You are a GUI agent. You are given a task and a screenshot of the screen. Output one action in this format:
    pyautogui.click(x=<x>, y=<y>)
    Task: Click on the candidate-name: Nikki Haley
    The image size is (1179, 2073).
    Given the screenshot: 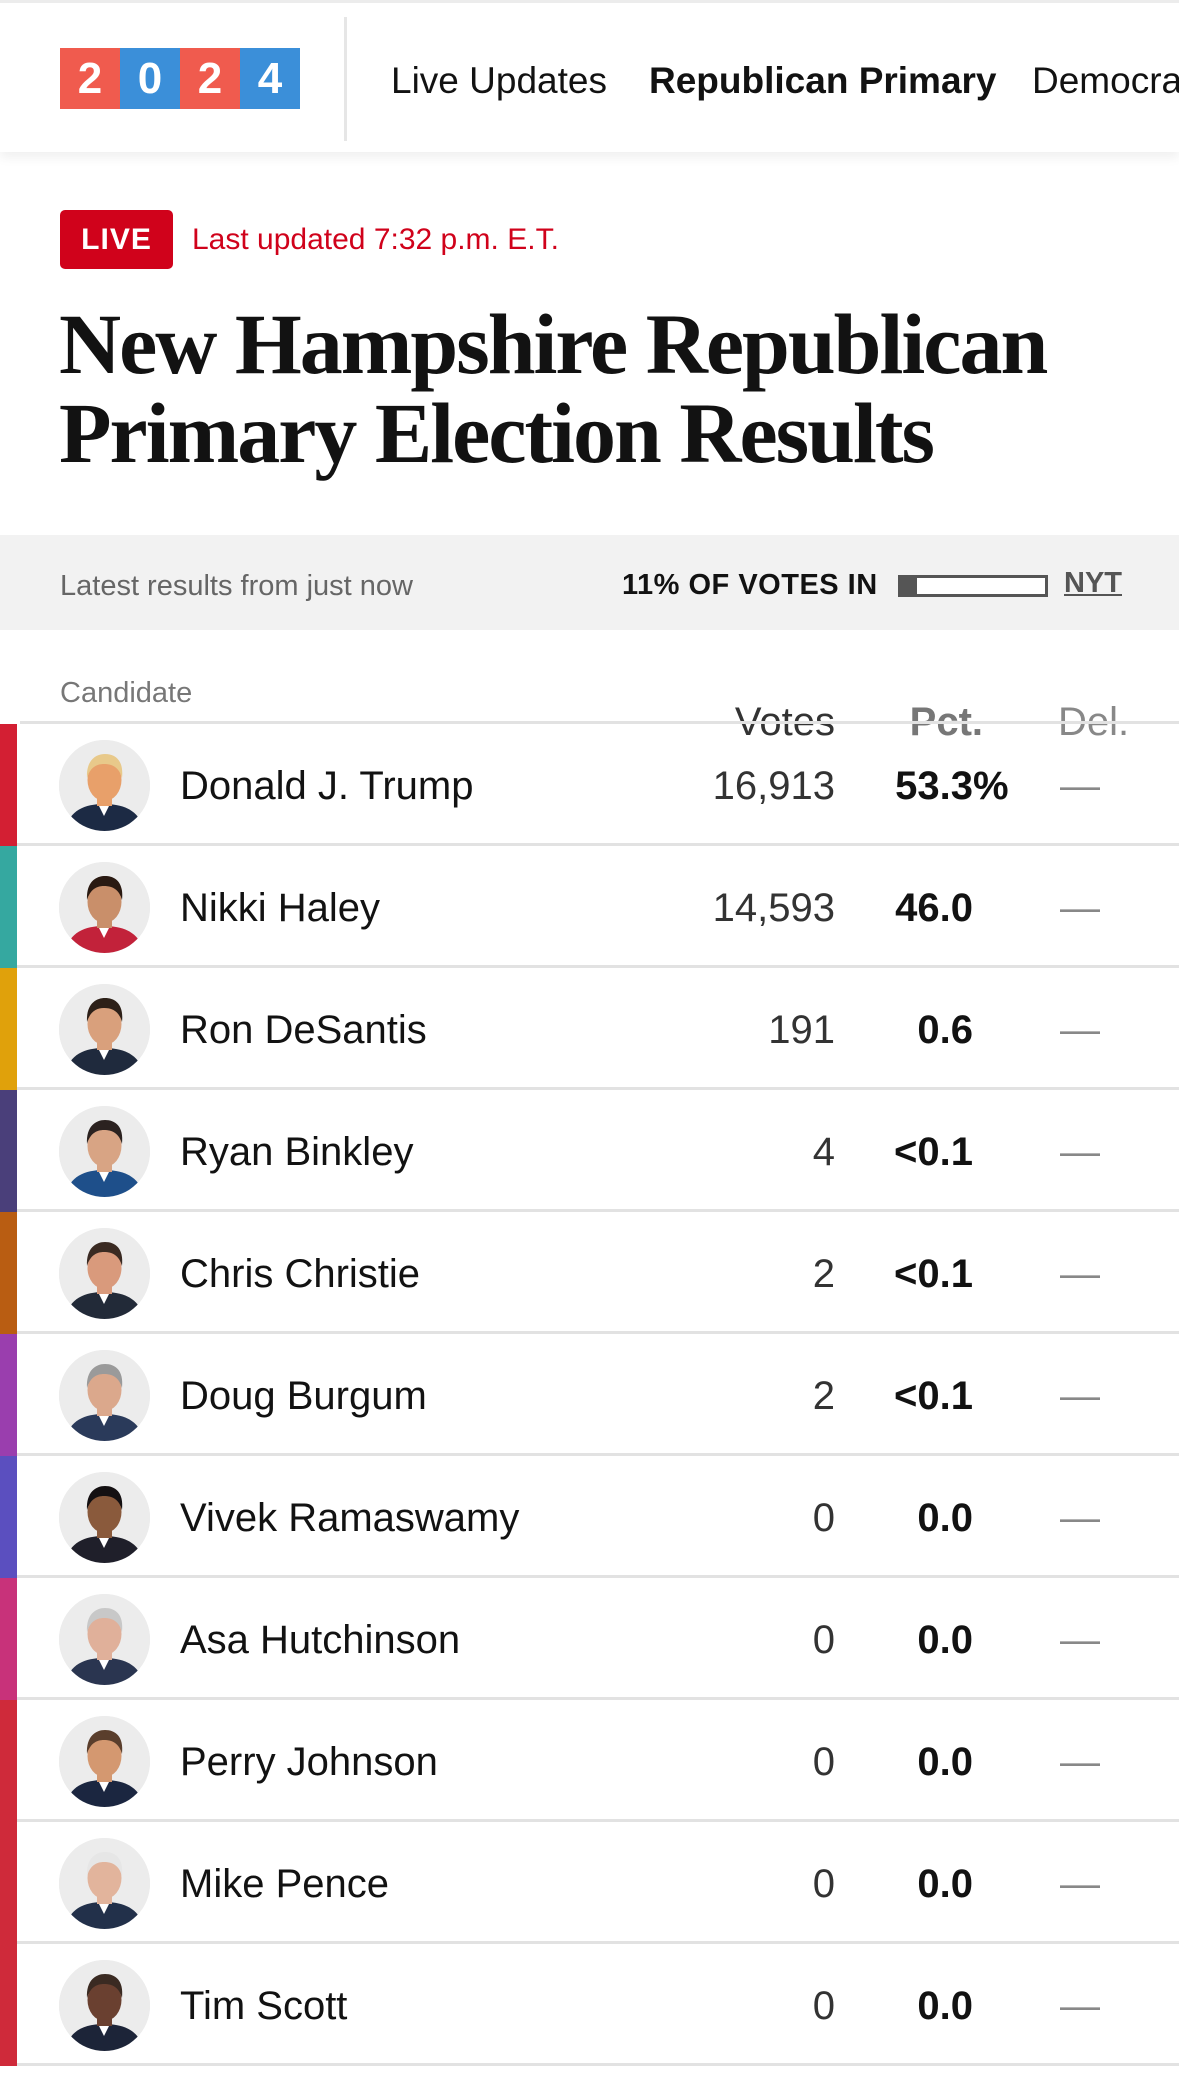 What is the action you would take?
    pyautogui.click(x=280, y=908)
    